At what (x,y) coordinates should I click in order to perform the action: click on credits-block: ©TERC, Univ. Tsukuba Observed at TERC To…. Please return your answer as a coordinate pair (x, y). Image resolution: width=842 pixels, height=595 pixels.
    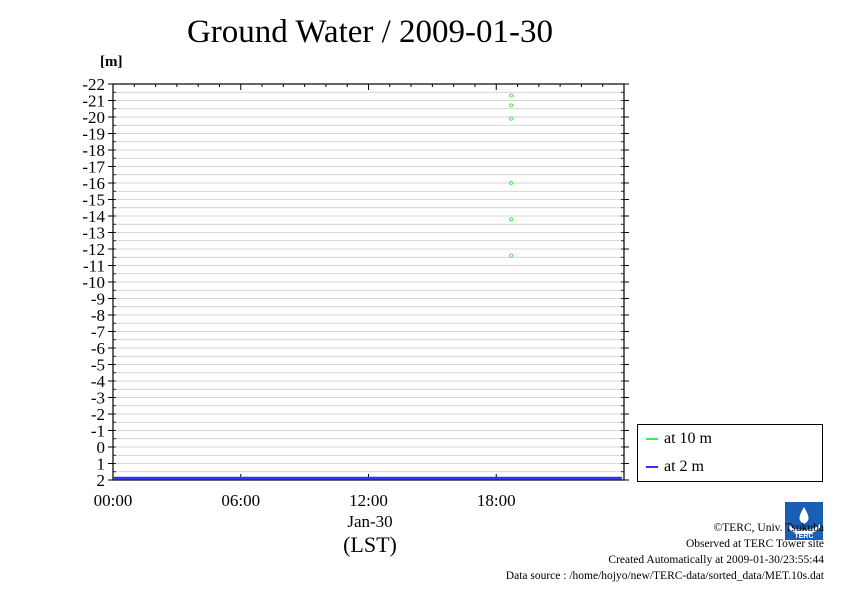
    Looking at the image, I should click on (665, 552).